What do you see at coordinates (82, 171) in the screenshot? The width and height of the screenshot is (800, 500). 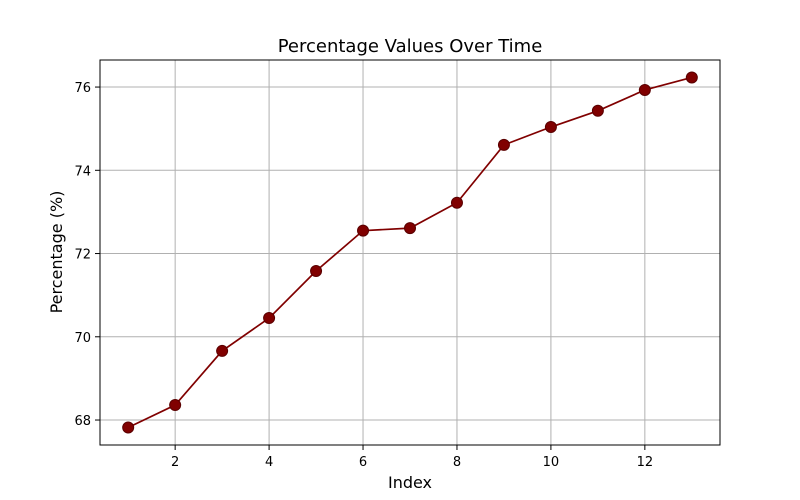 I see `y-tick-label: 74` at bounding box center [82, 171].